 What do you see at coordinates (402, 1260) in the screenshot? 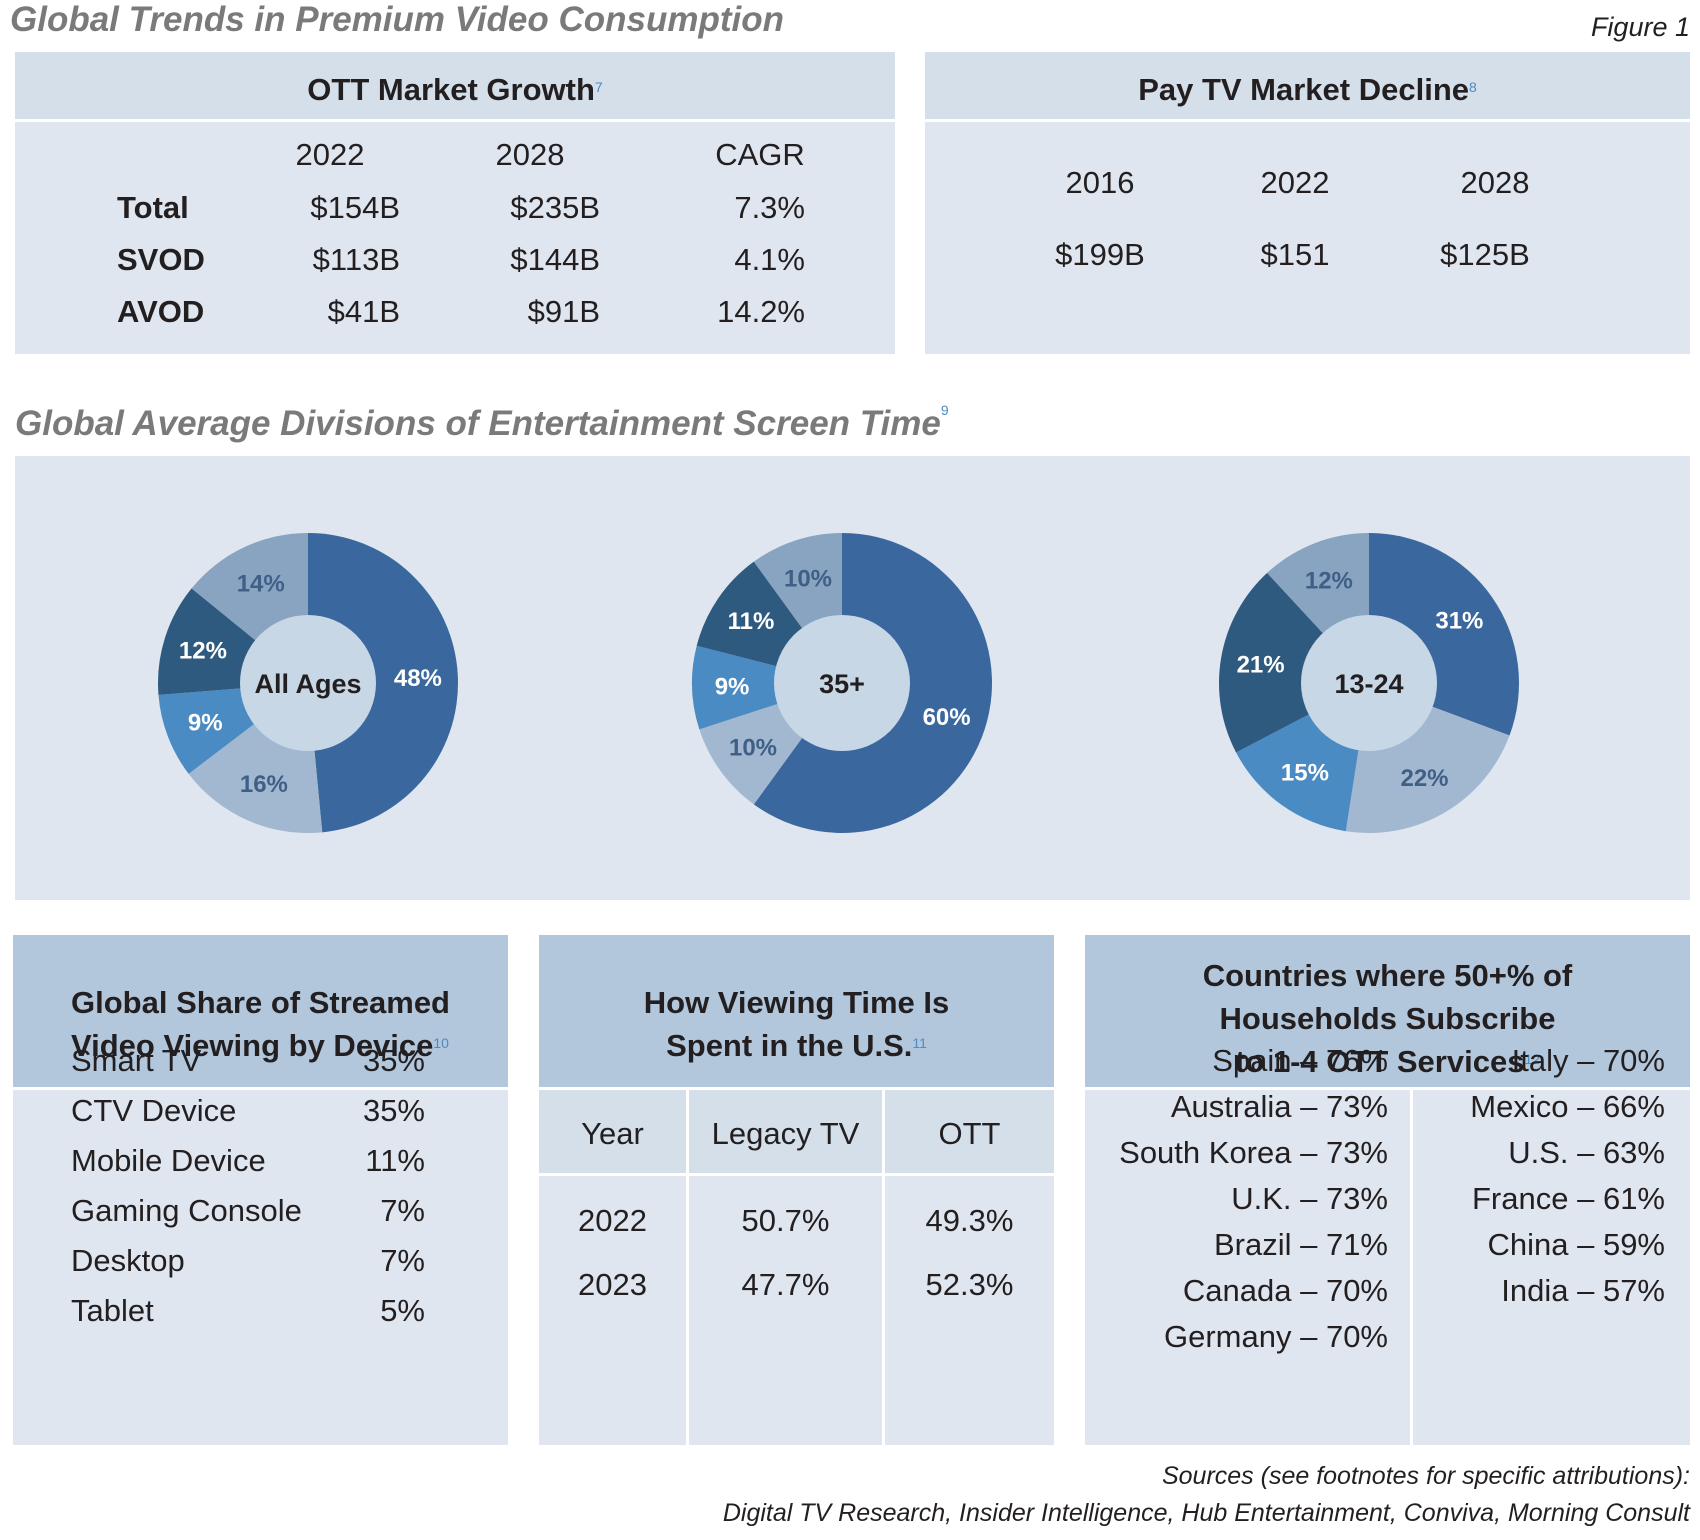
I see `device-value: 7%` at bounding box center [402, 1260].